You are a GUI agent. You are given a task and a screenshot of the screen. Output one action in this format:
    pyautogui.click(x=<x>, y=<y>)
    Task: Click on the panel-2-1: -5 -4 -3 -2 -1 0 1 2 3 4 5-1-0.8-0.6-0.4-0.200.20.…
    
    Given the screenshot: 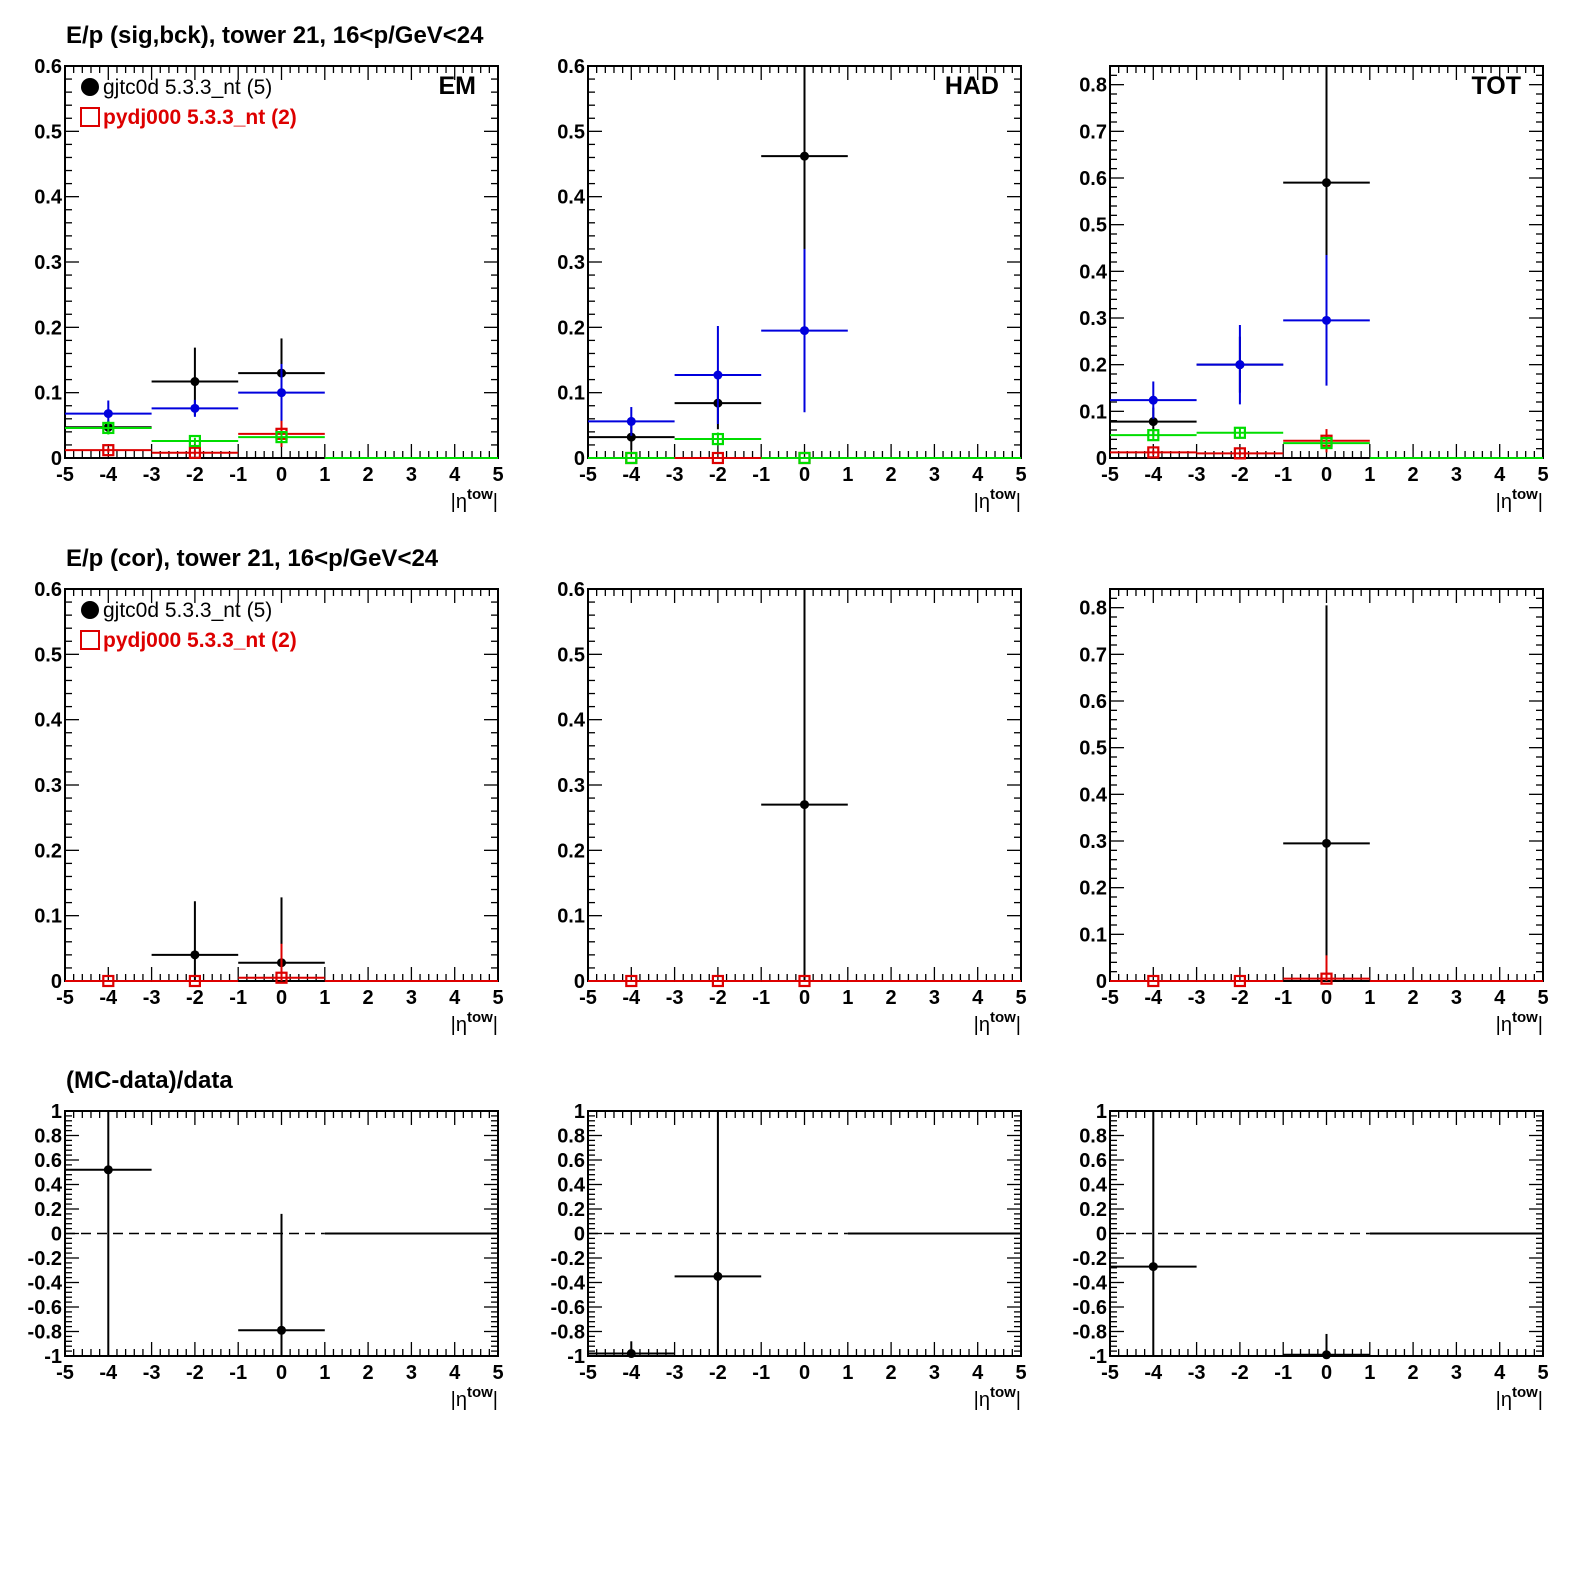 What is the action you would take?
    pyautogui.click(x=789, y=1256)
    